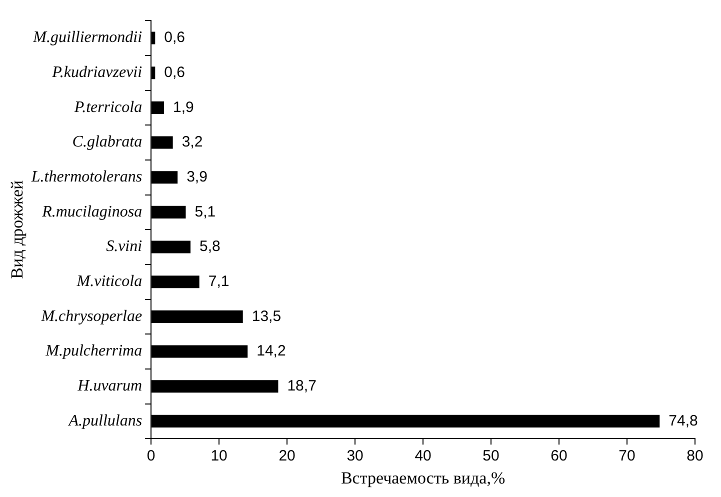  I want to click on data-label: 7,1, so click(219, 281).